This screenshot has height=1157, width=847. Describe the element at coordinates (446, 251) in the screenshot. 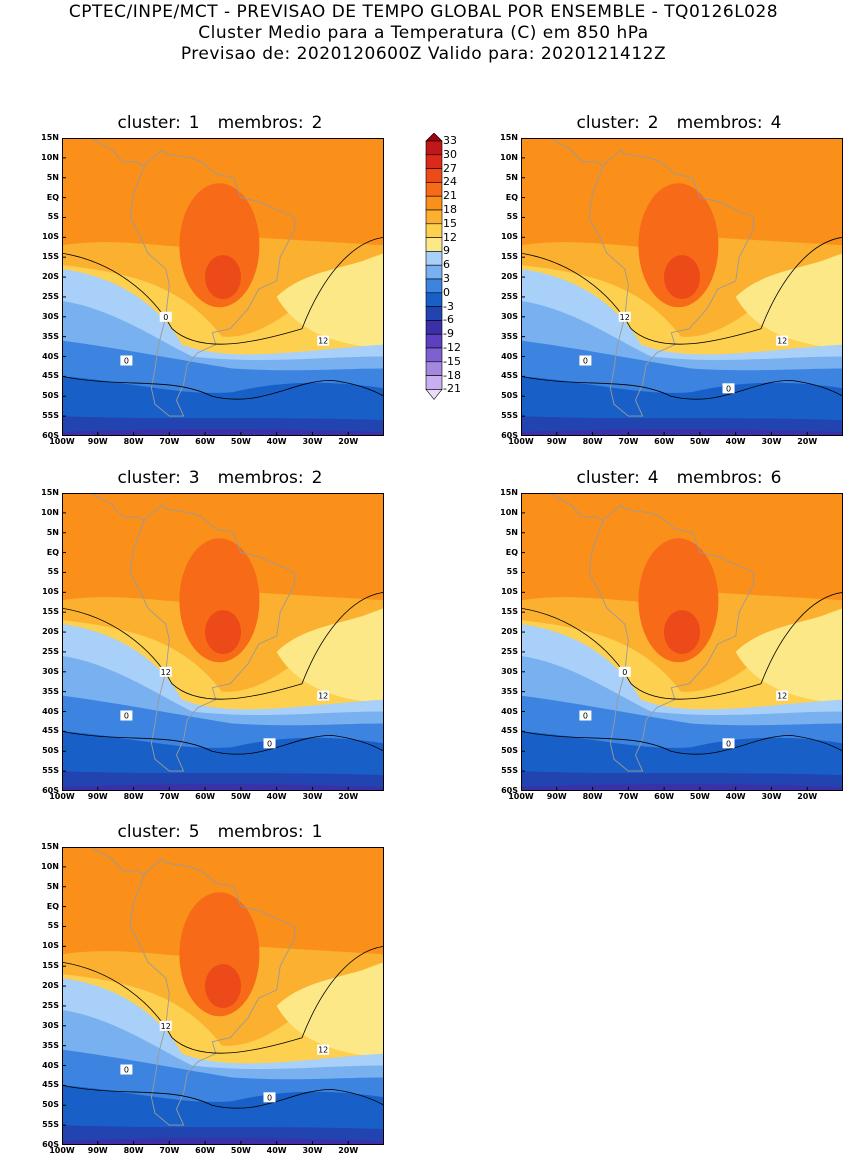

I see `colorbar-level-label: 9` at that location.